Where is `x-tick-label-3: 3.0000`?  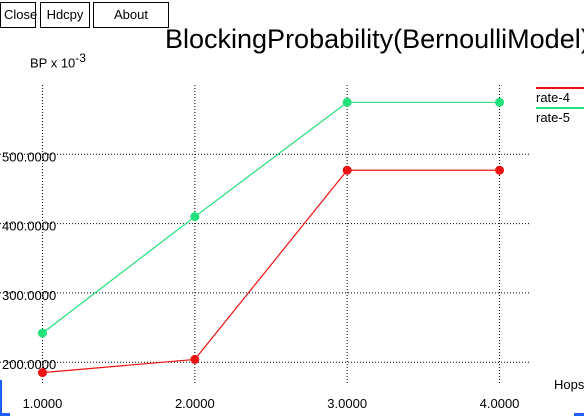
x-tick-label-3: 3.0000 is located at coordinates (347, 403).